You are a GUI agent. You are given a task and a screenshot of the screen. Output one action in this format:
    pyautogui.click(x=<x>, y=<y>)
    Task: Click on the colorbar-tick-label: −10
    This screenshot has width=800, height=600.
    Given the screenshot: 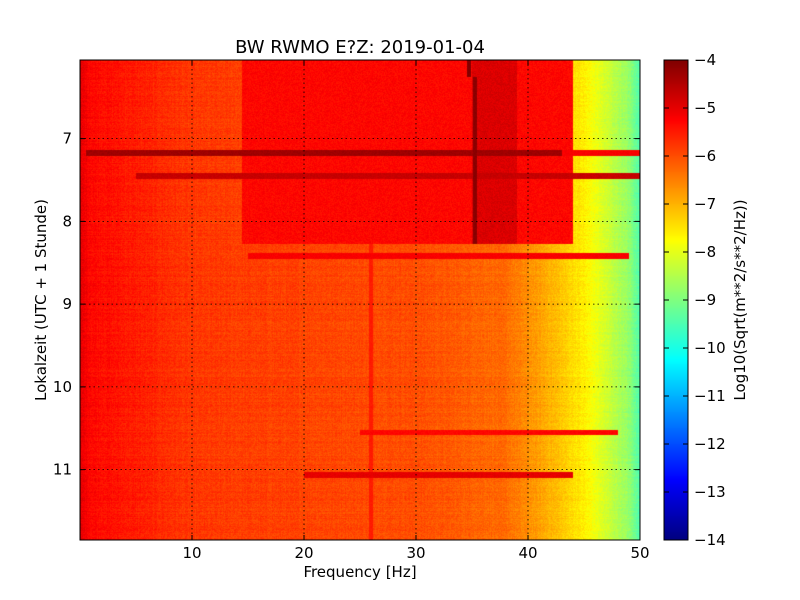 What is the action you would take?
    pyautogui.click(x=710, y=348)
    